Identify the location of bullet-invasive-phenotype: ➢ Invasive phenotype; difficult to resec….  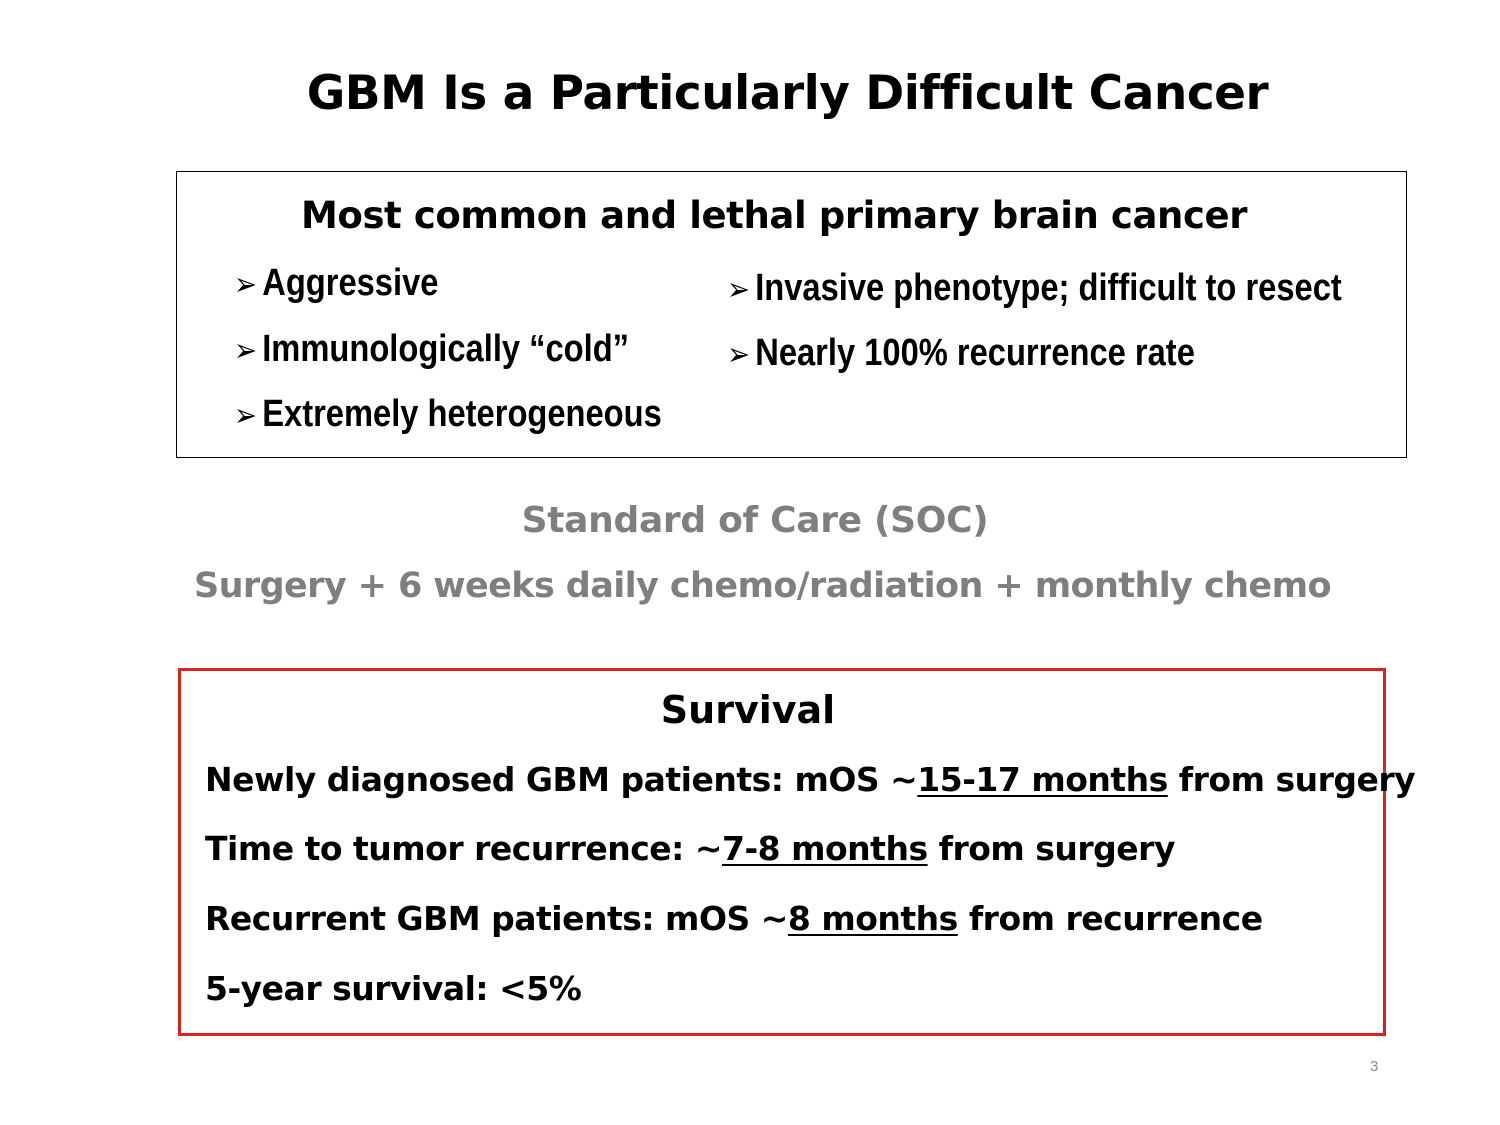
(1034, 288).